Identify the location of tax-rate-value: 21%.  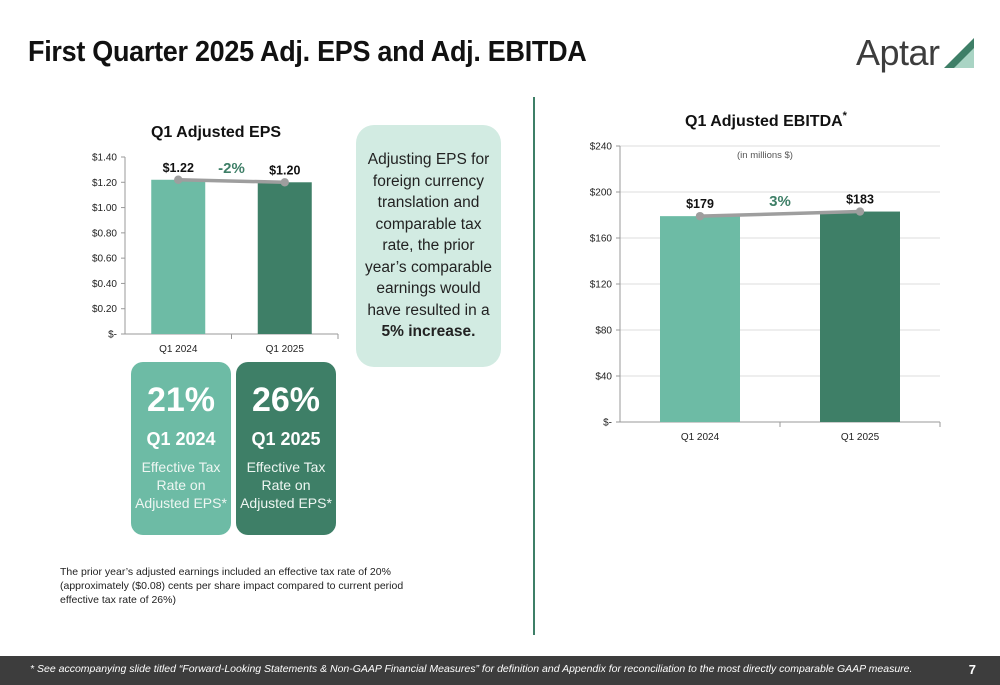
(181, 400).